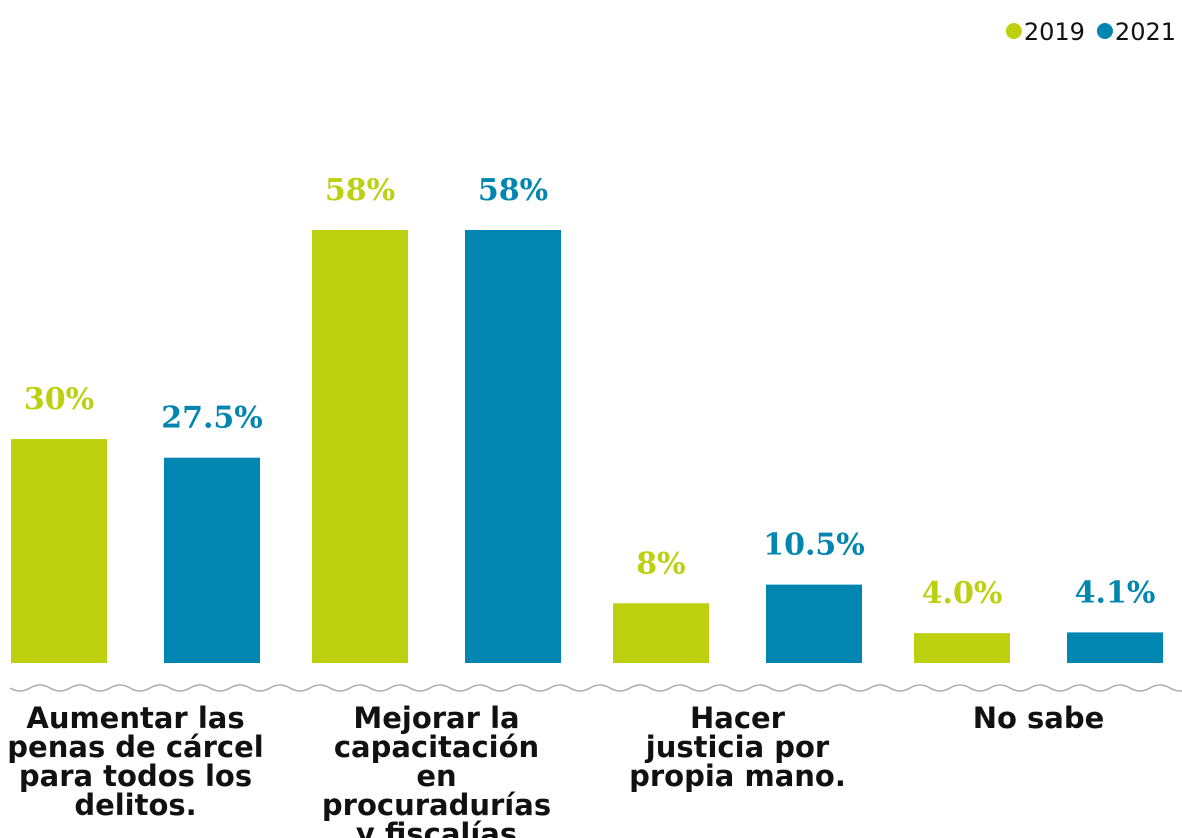  Describe the element at coordinates (1054, 32) in the screenshot. I see `legend-label: 2019` at that location.